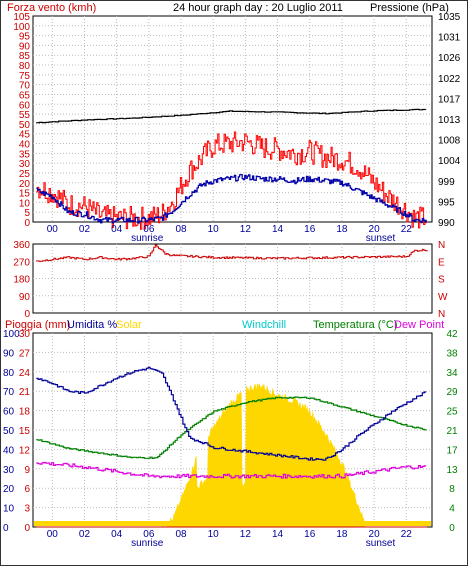 This screenshot has height=566, width=468. Describe the element at coordinates (375, 229) in the screenshot. I see `wind-panel-x-tick-label: 20` at that location.